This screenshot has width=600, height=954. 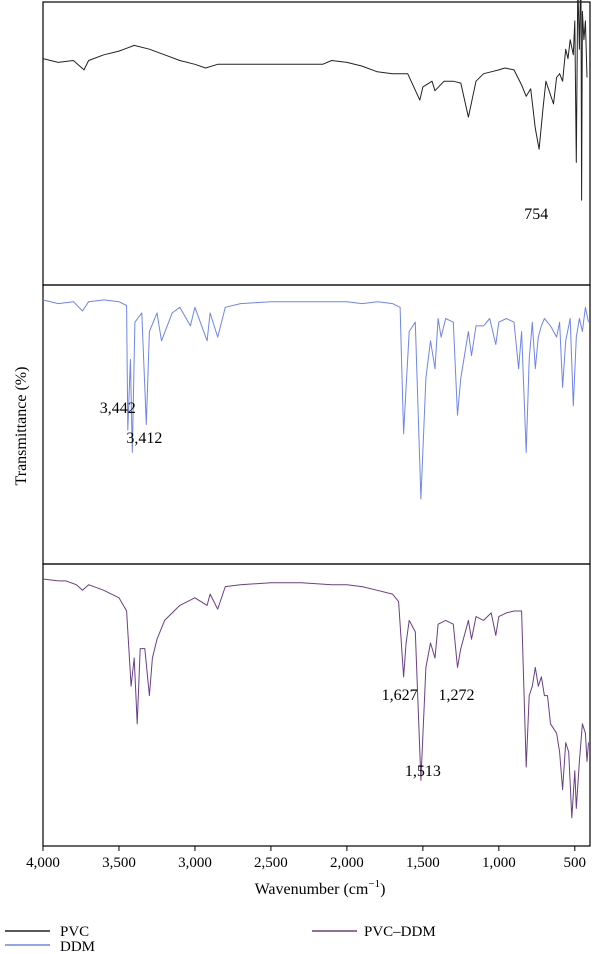 What do you see at coordinates (118, 408) in the screenshot?
I see `peak-label: 3,442` at bounding box center [118, 408].